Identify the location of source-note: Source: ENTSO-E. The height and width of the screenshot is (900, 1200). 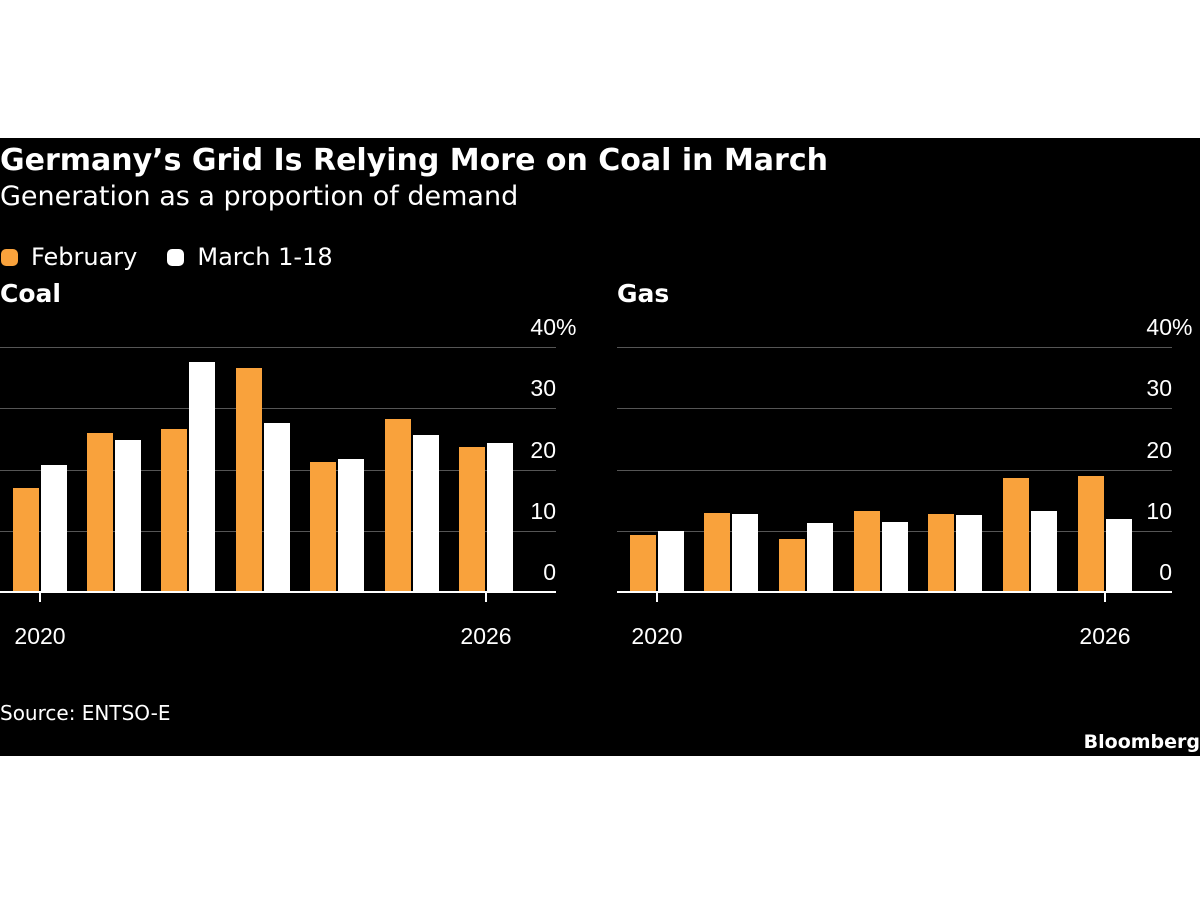
(85, 713).